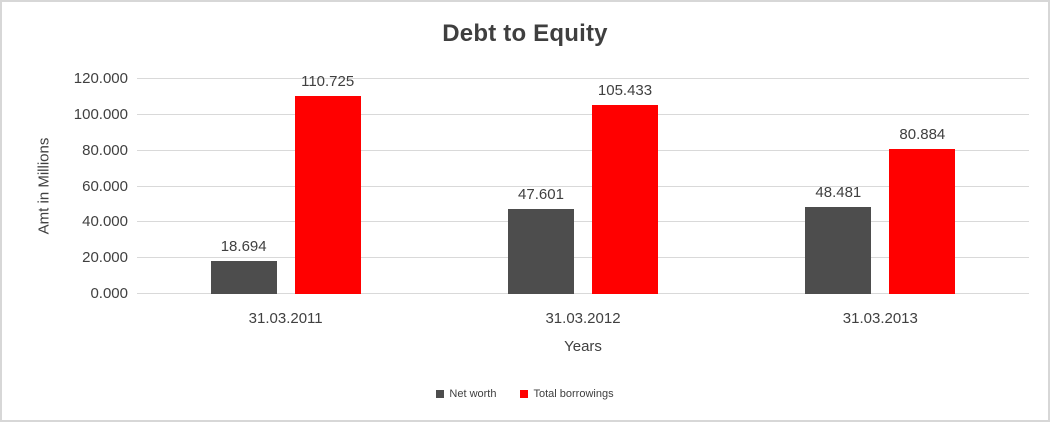 The image size is (1050, 422). What do you see at coordinates (541, 194) in the screenshot?
I see `data-label: 47.601` at bounding box center [541, 194].